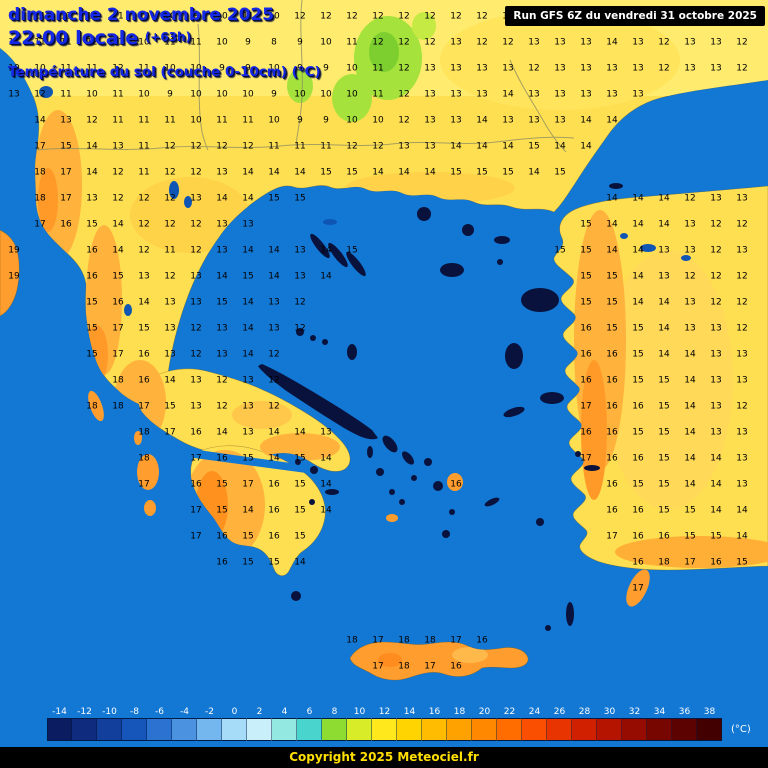 The width and height of the screenshot is (768, 768). What do you see at coordinates (409, 712) in the screenshot?
I see `legend-tick-label: 14` at bounding box center [409, 712].